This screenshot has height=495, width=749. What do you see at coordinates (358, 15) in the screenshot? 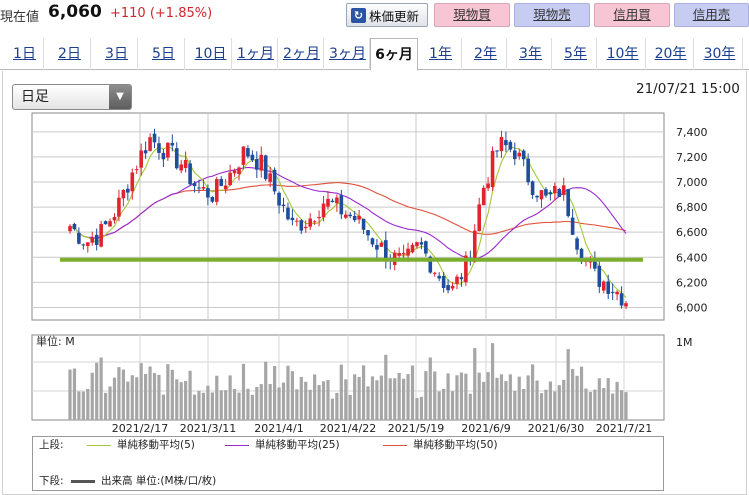
I see `refresh-icon: ↻` at bounding box center [358, 15].